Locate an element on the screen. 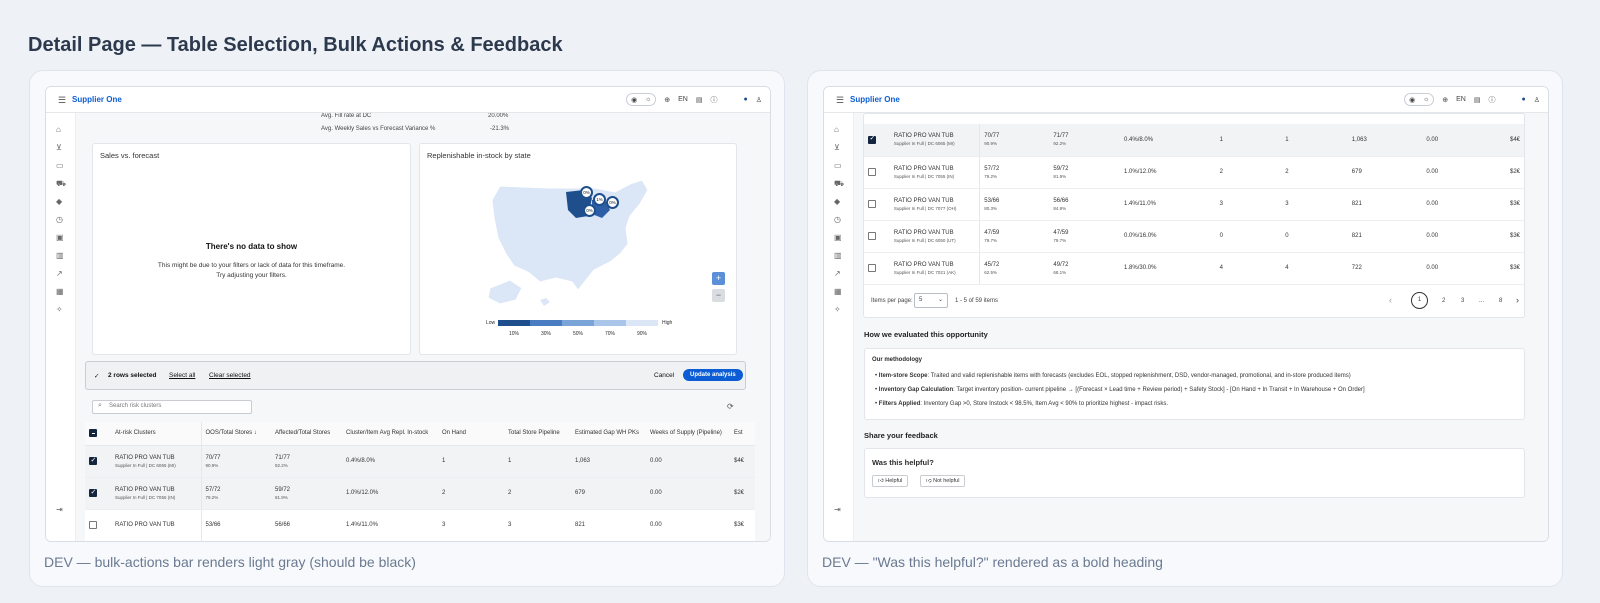 The width and height of the screenshot is (1600, 603). oos-pct: 79.2% is located at coordinates (991, 176).